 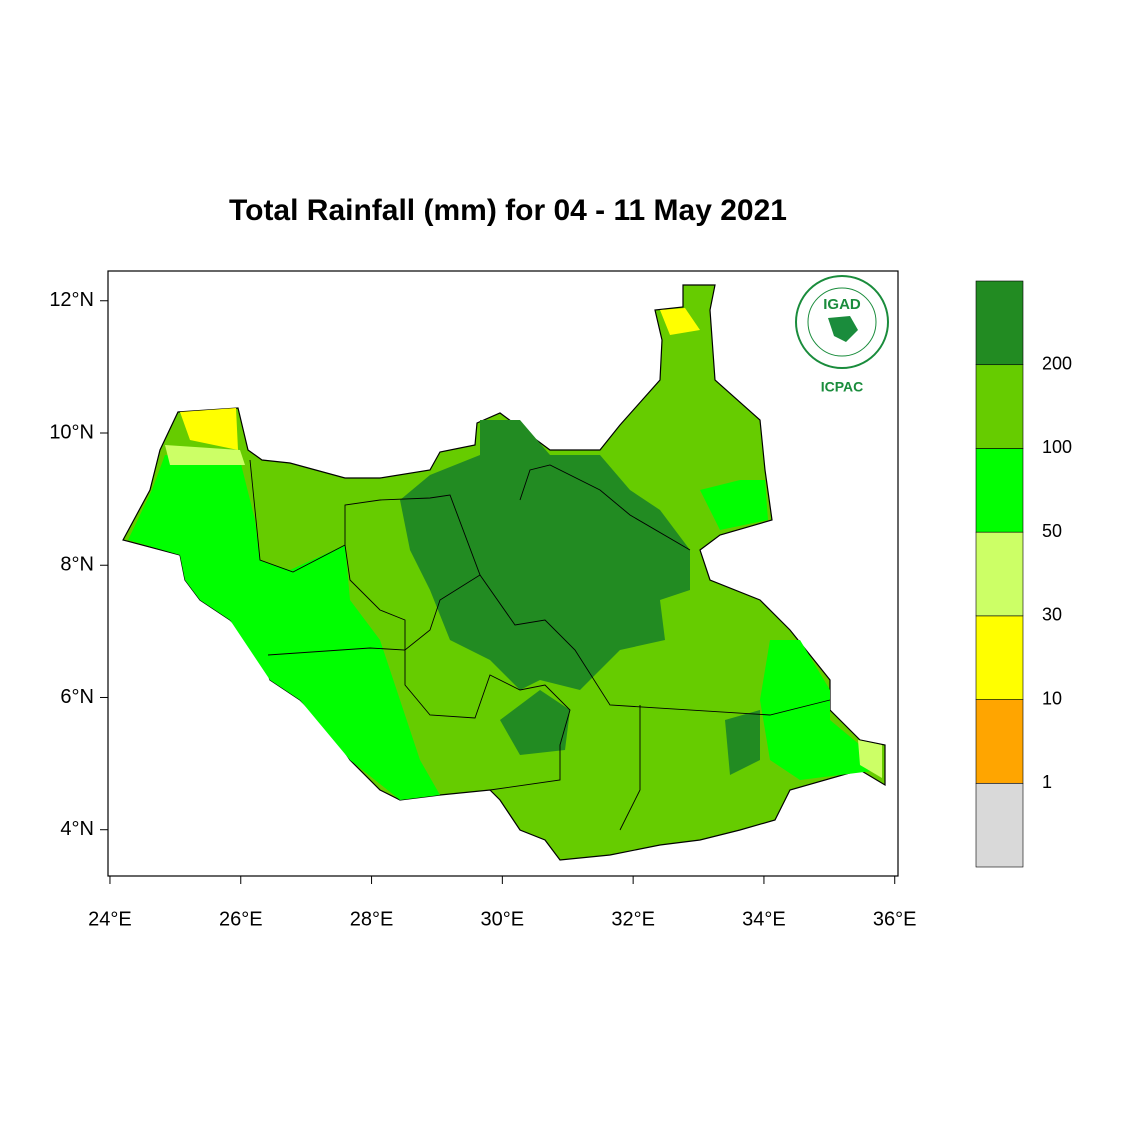 I want to click on colorbar-label: 1, so click(x=1047, y=782).